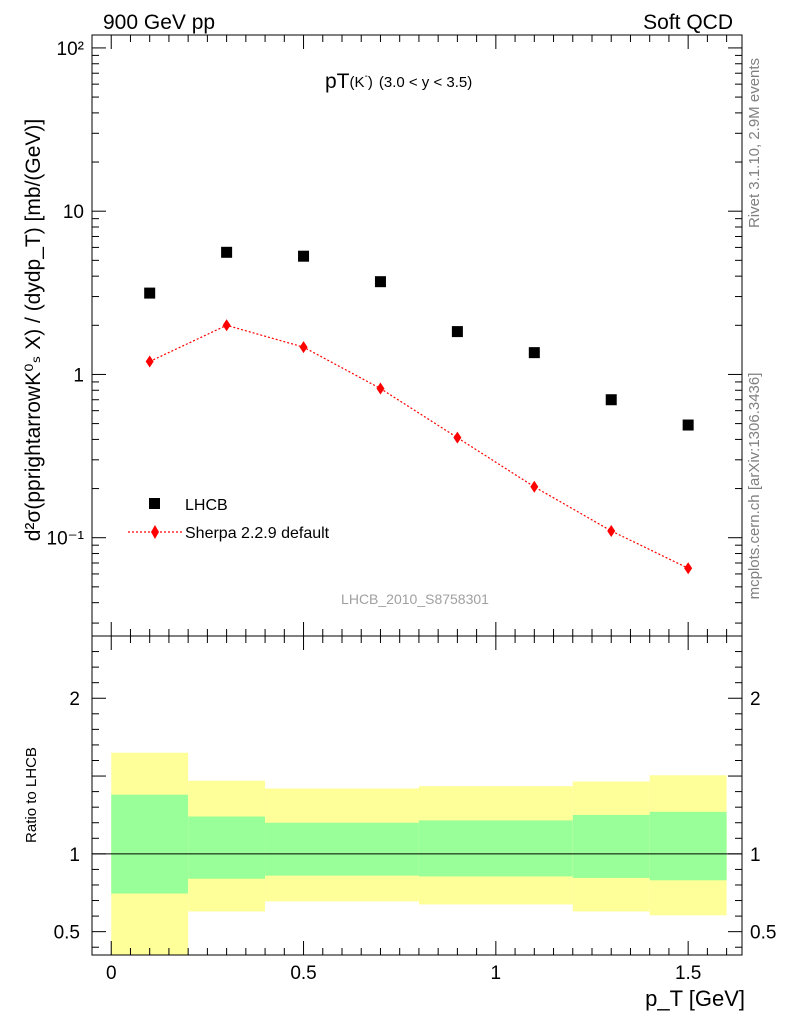  Describe the element at coordinates (154, 503) in the screenshot. I see `legend-lhcb-marker` at that location.